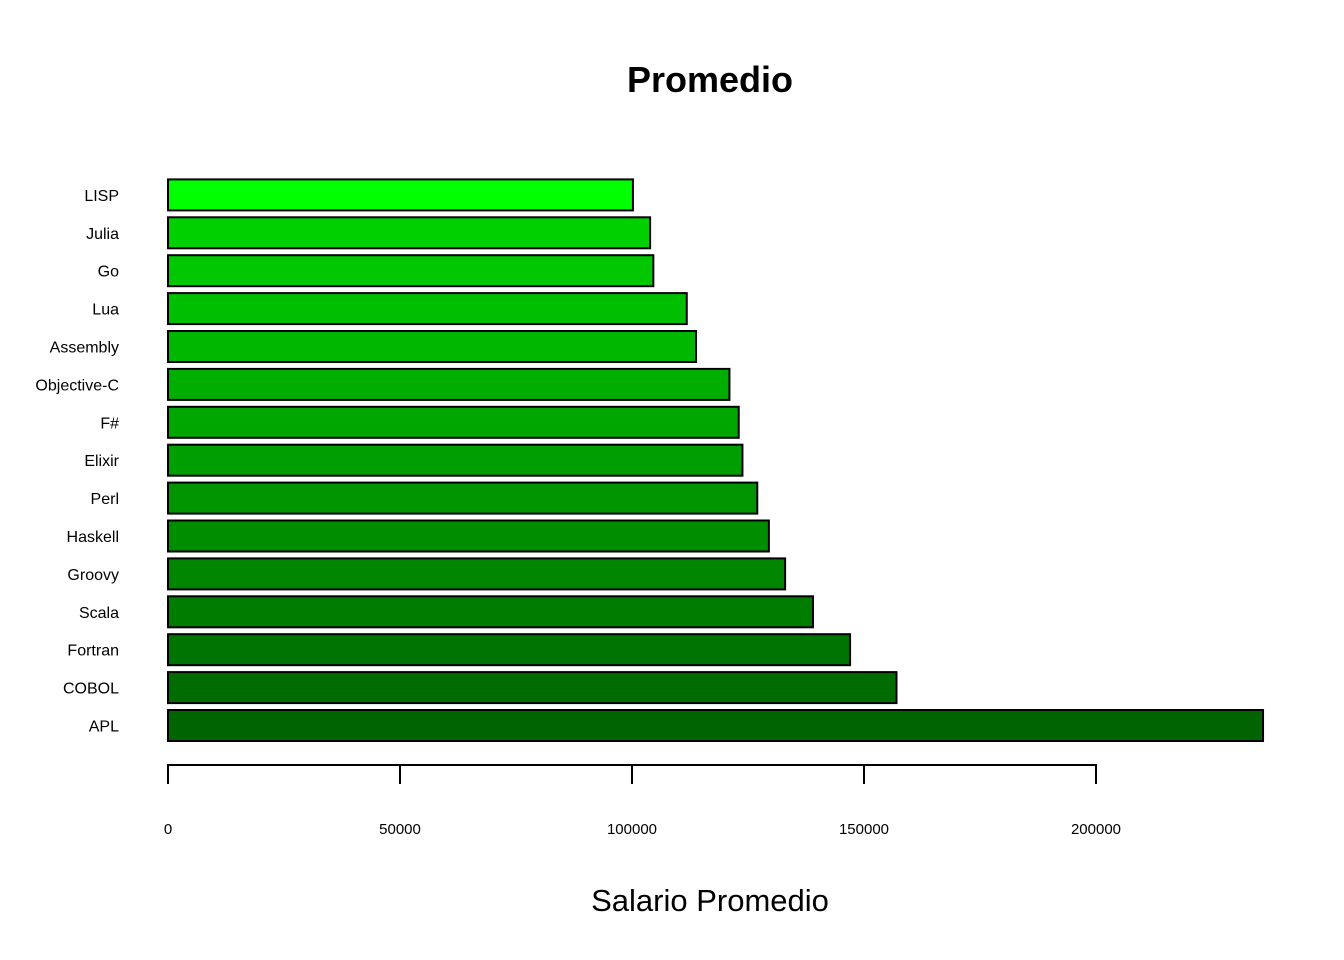 Image resolution: width=1344 pixels, height=960 pixels. I want to click on x-axis-ticks: 0 50000 100000 150000 200000, so click(642, 801).